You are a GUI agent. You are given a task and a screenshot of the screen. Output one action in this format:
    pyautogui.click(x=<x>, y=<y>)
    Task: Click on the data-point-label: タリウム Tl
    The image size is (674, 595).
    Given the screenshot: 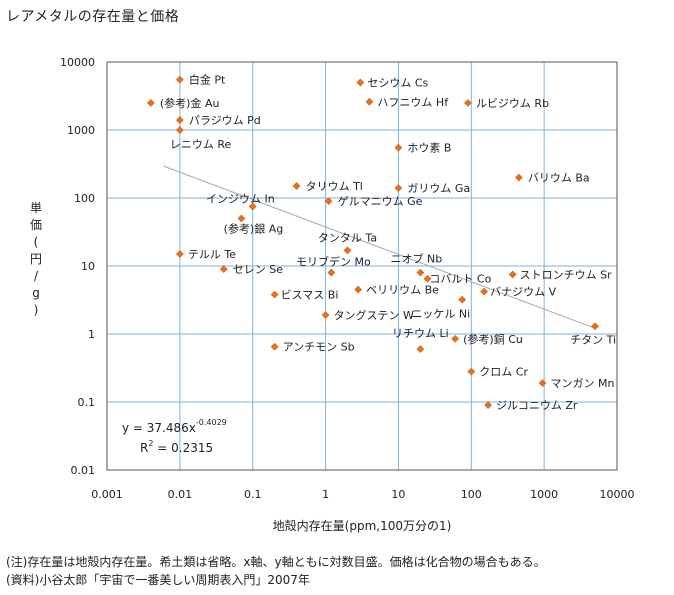 What is the action you would take?
    pyautogui.click(x=334, y=186)
    